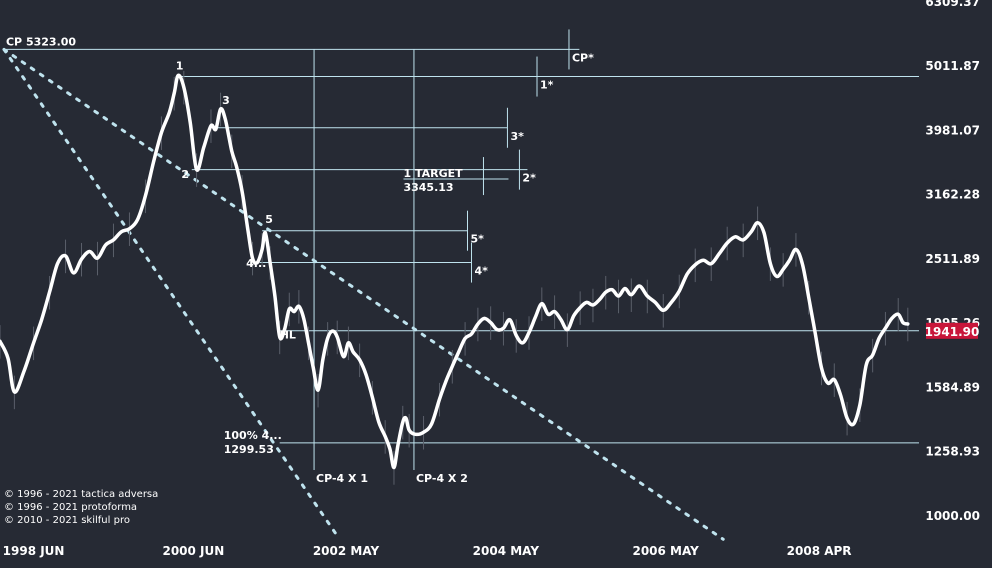 This screenshot has width=992, height=568. What do you see at coordinates (506, 551) in the screenshot?
I see `x-tick-label-4: 2004 MAY` at bounding box center [506, 551].